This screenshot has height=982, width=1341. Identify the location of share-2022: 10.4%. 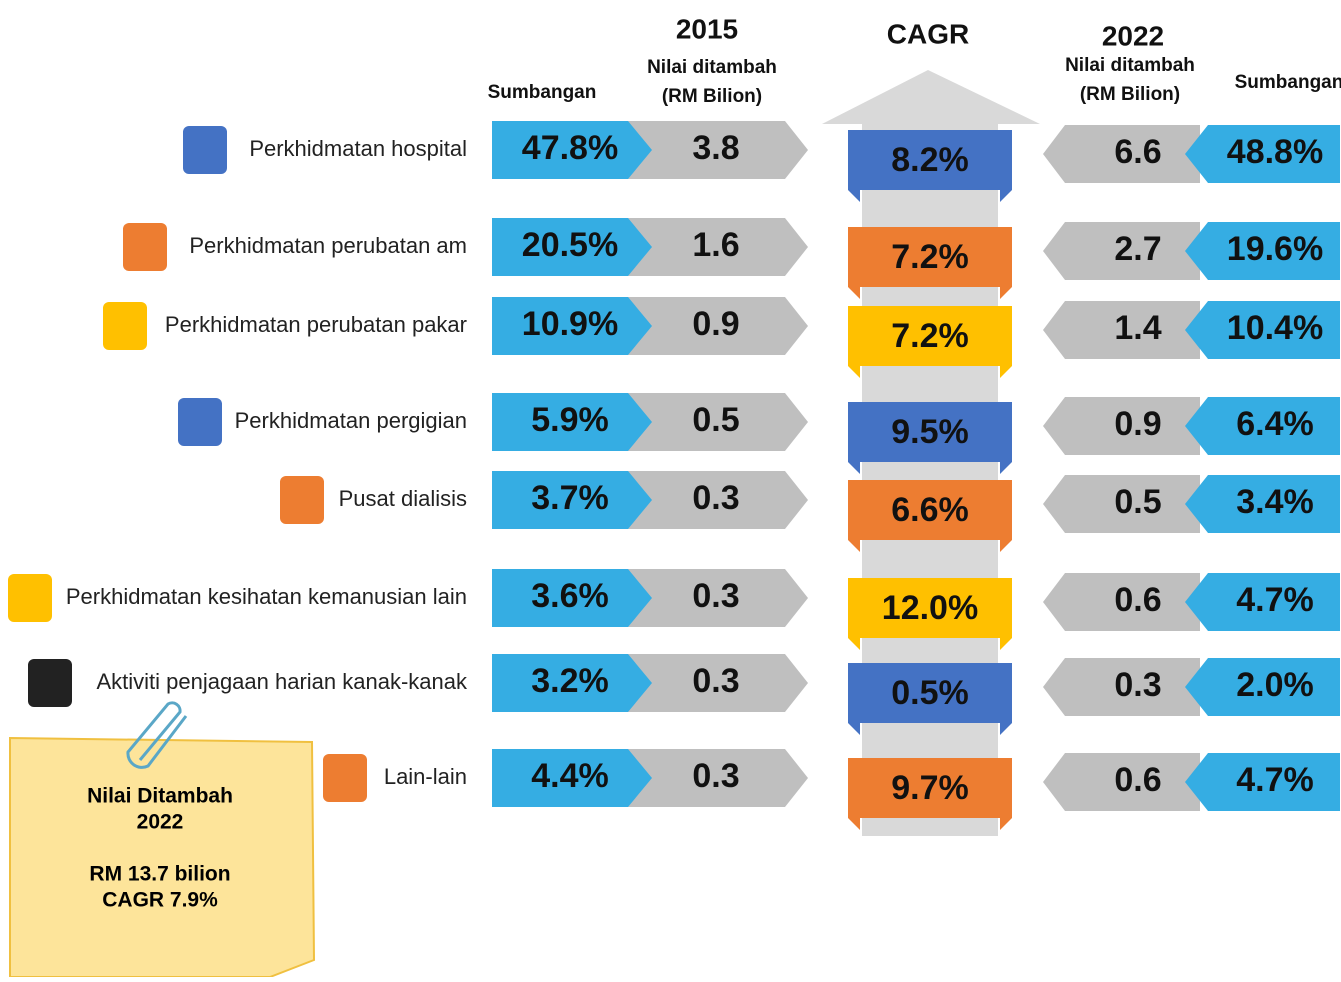
(1275, 328).